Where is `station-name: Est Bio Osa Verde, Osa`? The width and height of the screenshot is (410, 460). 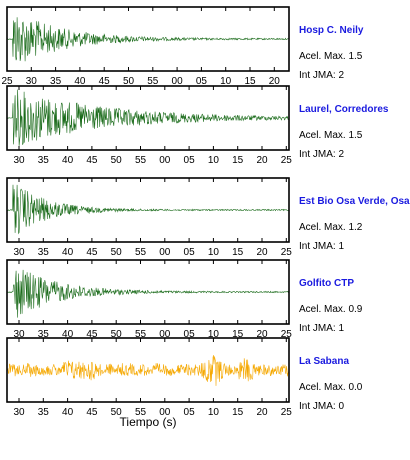 station-name: Est Bio Osa Verde, Osa is located at coordinates (354, 201).